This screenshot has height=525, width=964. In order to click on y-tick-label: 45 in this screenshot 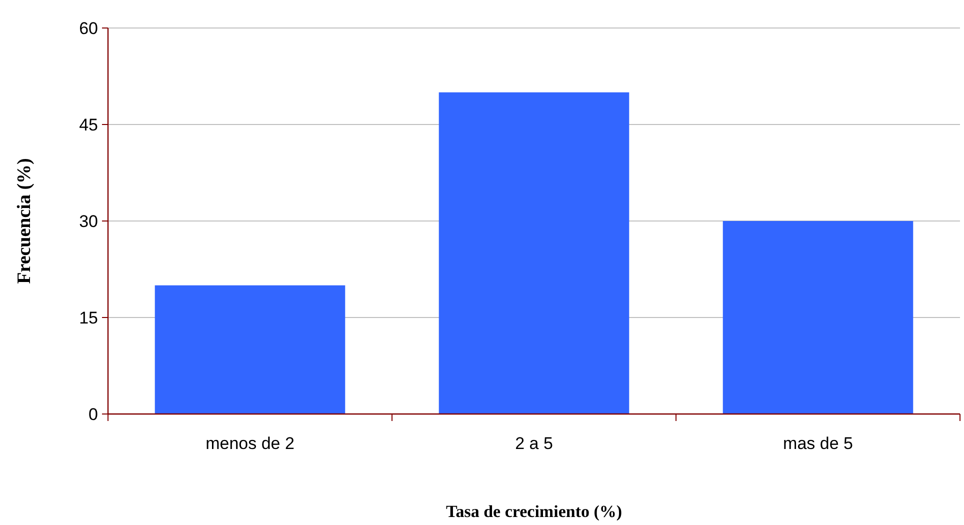, I will do `click(88, 124)`.